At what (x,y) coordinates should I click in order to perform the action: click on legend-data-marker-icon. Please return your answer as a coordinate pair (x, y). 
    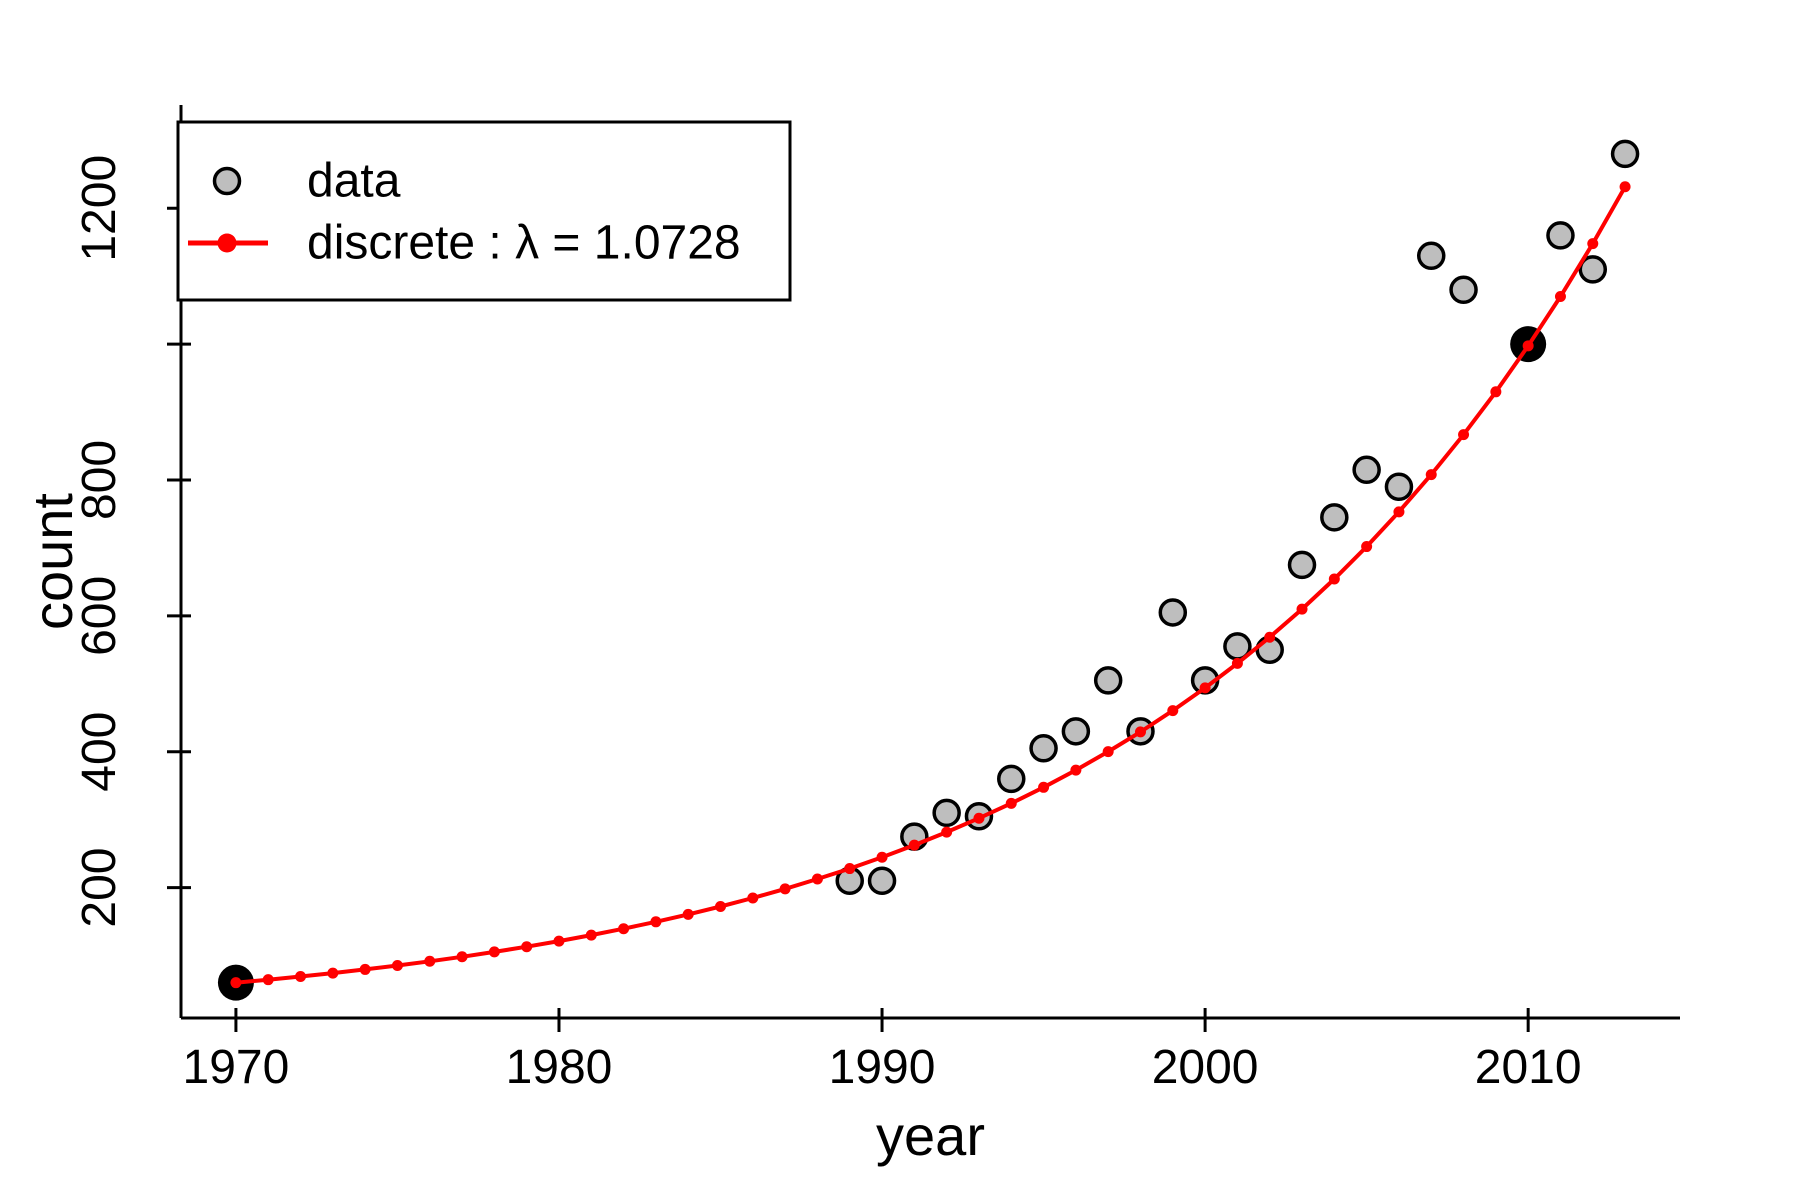
    Looking at the image, I should click on (227, 181).